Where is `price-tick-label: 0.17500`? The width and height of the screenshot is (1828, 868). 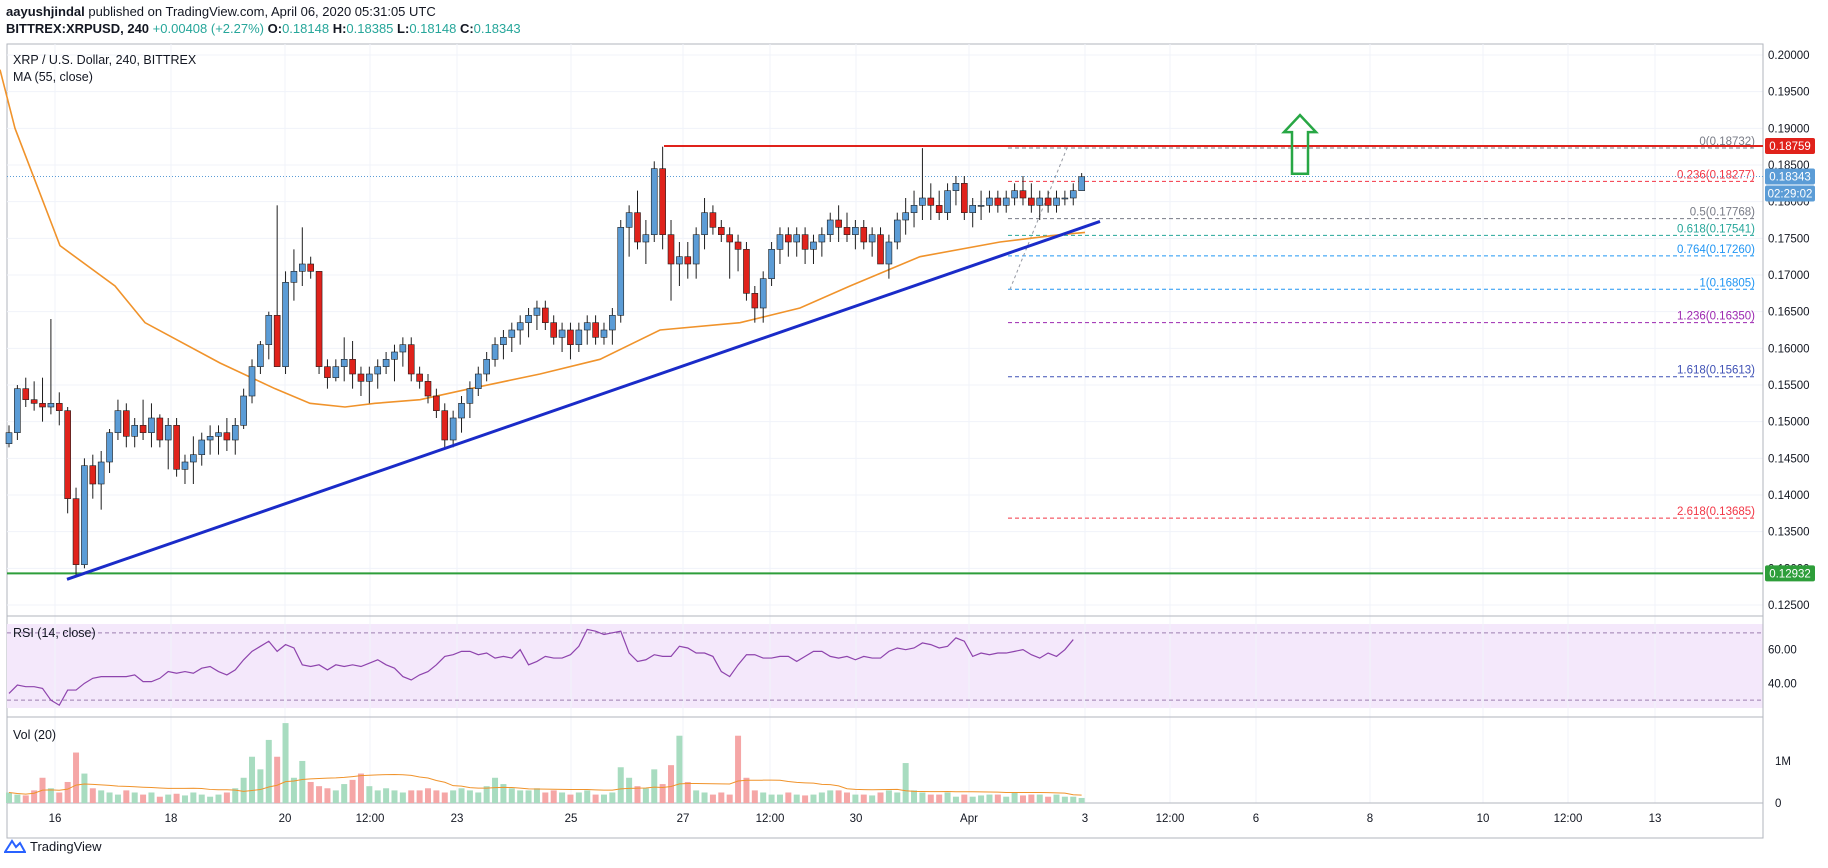 price-tick-label: 0.17500 is located at coordinates (1789, 239).